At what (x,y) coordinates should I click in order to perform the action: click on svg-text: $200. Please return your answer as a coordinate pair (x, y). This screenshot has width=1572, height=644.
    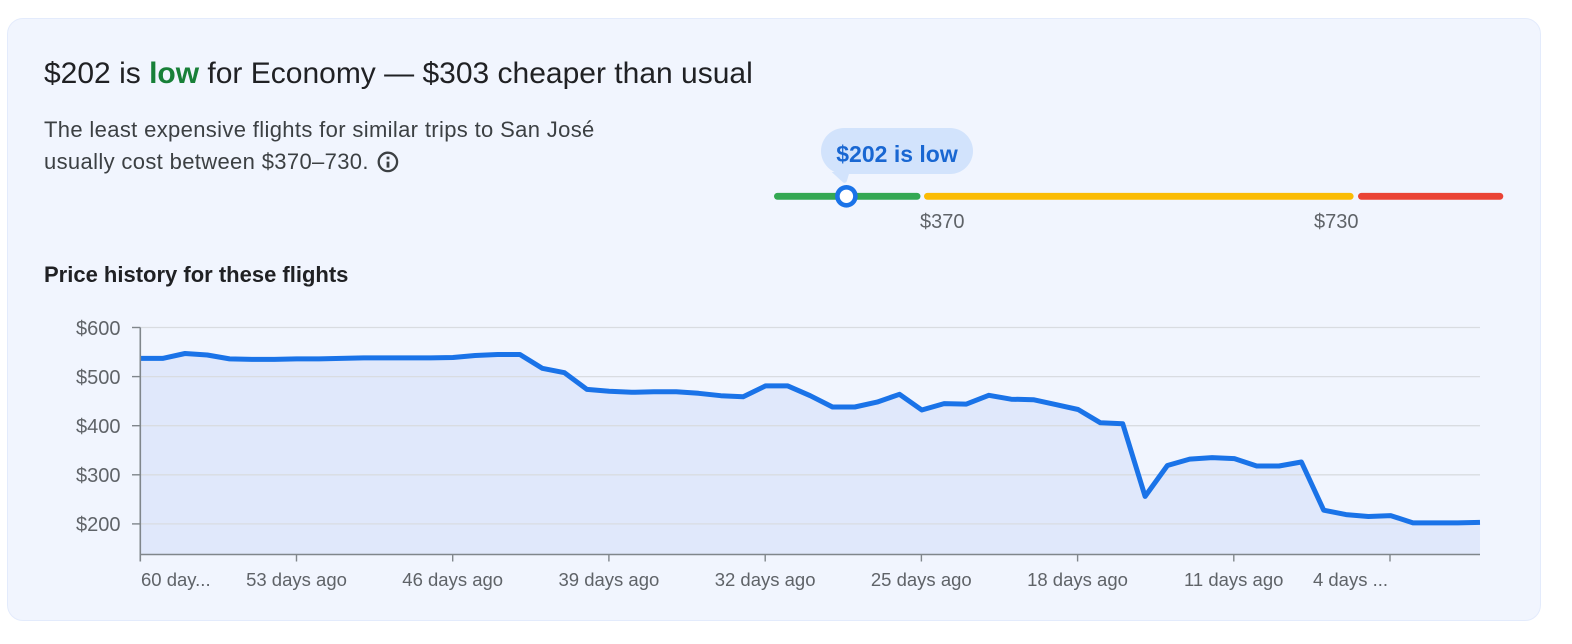
    Looking at the image, I should click on (98, 525).